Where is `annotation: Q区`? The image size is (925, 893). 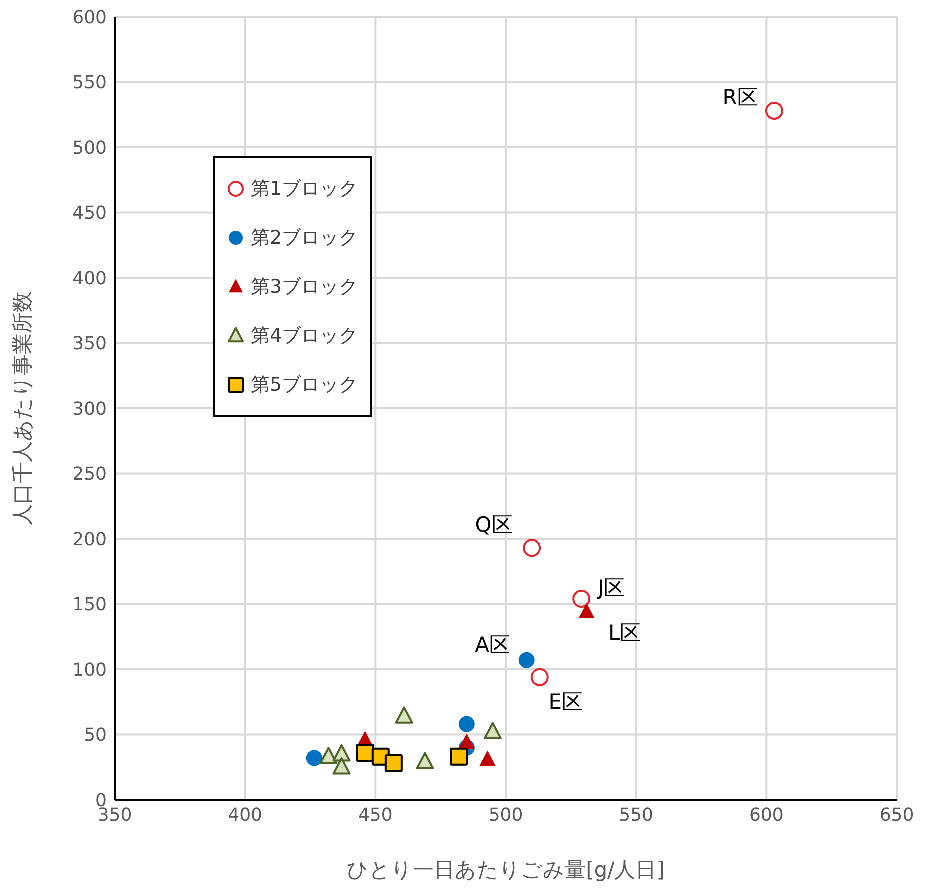
annotation: Q区 is located at coordinates (494, 524).